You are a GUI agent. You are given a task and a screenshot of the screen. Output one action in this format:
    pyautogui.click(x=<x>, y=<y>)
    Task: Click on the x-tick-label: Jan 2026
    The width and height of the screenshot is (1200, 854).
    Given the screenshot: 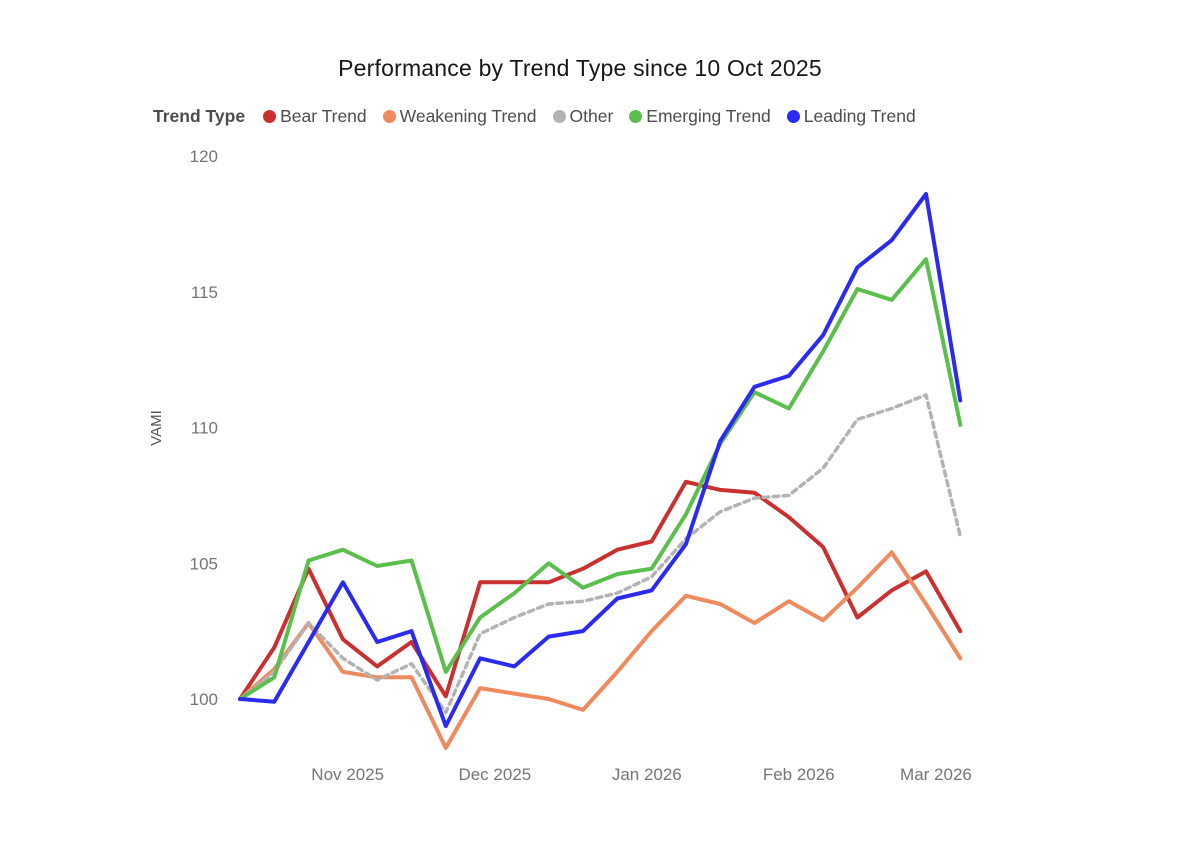 What is the action you would take?
    pyautogui.click(x=647, y=774)
    